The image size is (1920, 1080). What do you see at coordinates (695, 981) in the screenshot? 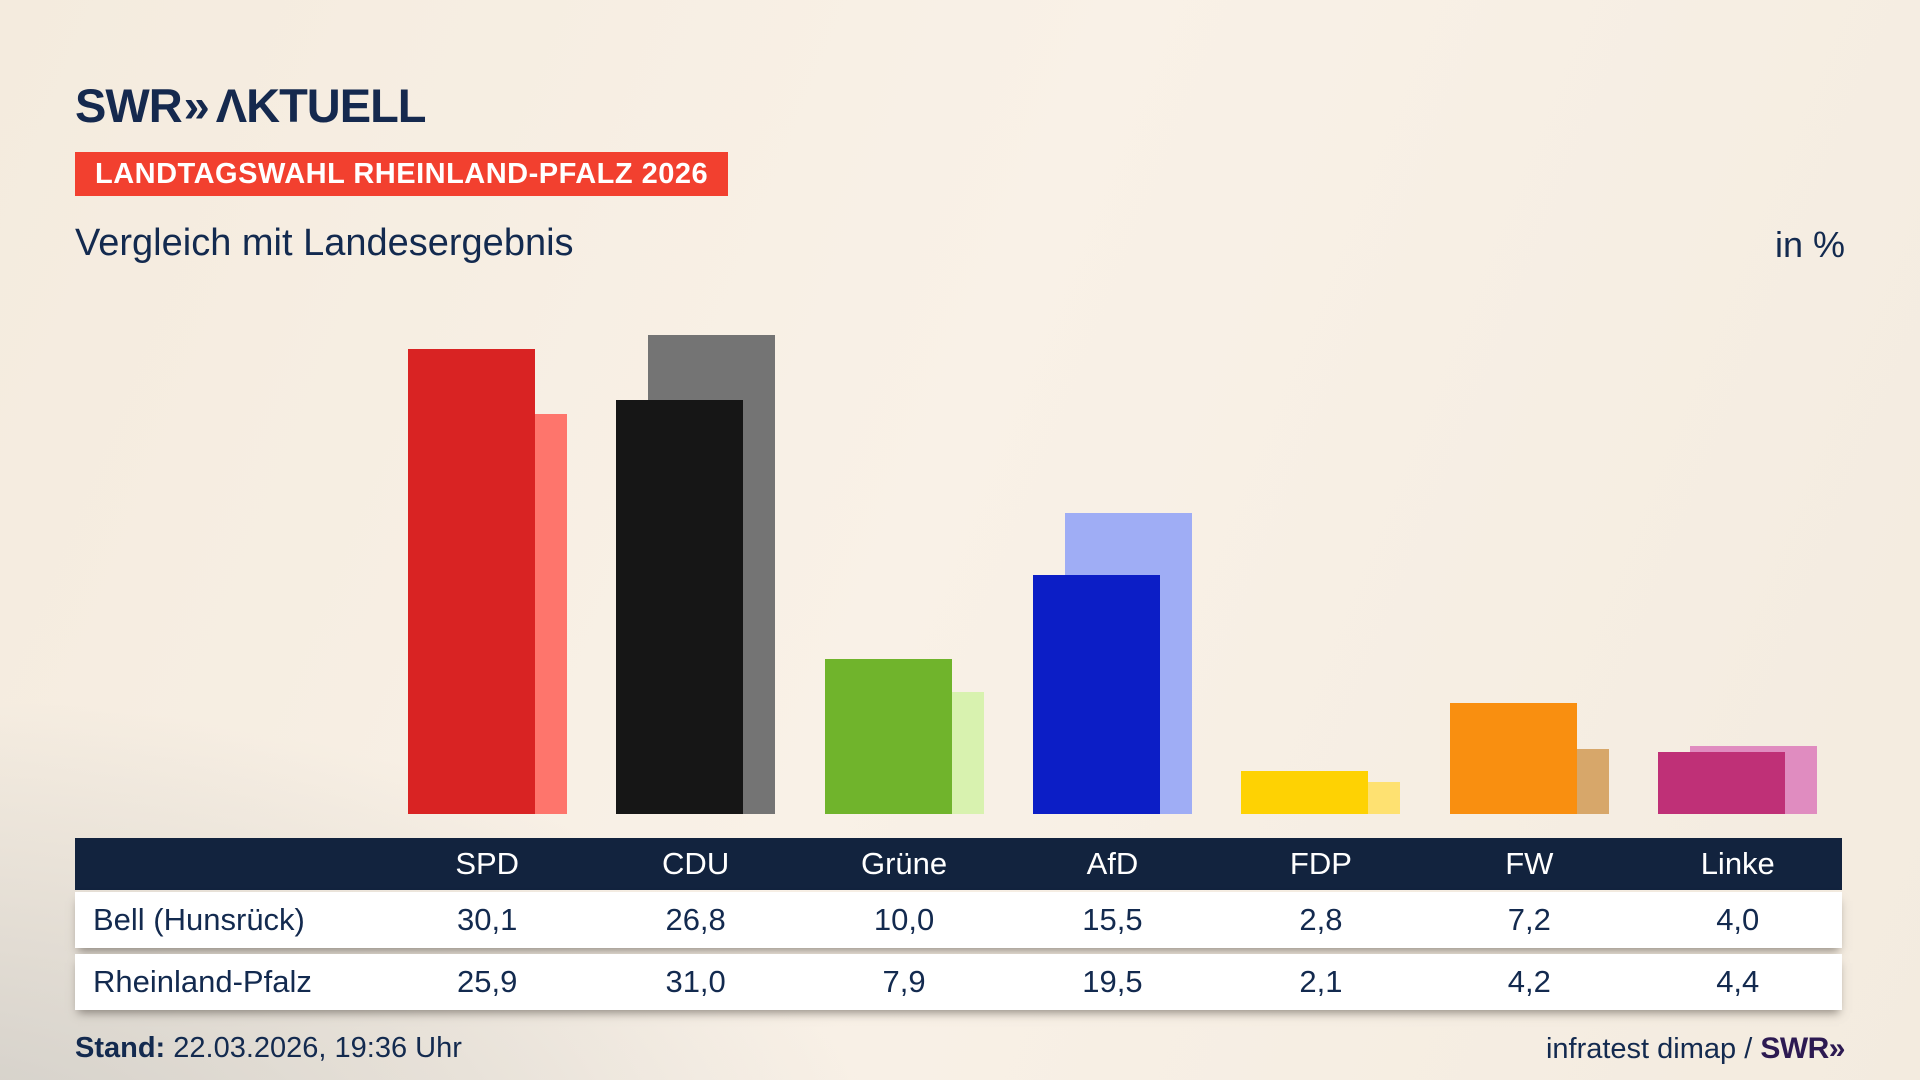
I see `table-value-CDU: 31,0` at bounding box center [695, 981].